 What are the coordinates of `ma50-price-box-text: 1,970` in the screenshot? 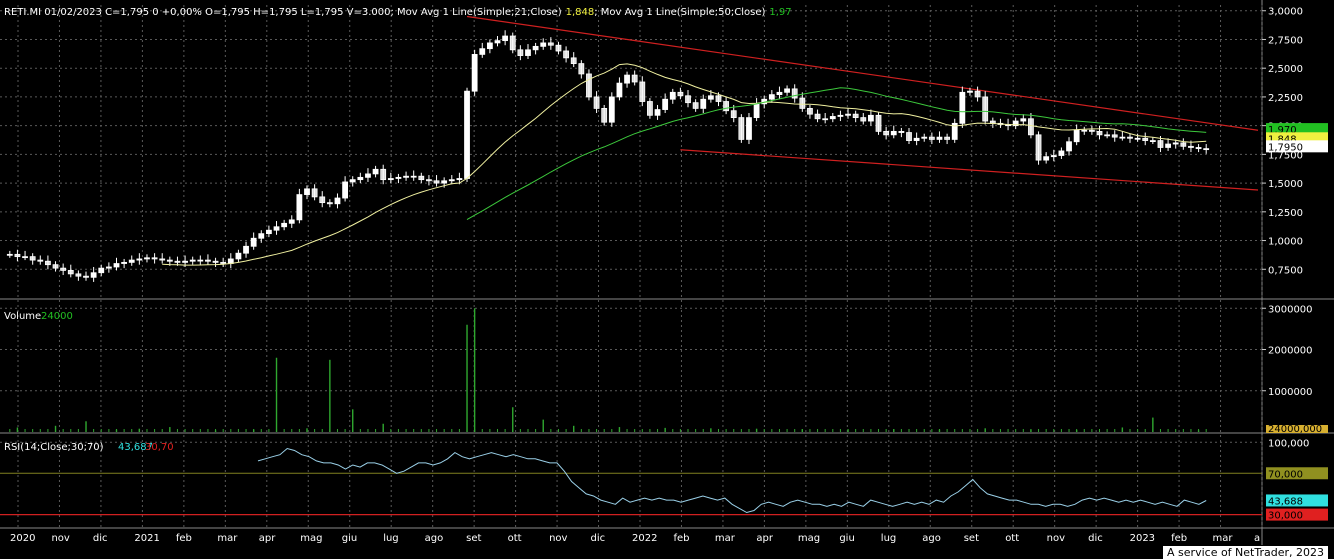 It's located at (1282, 130).